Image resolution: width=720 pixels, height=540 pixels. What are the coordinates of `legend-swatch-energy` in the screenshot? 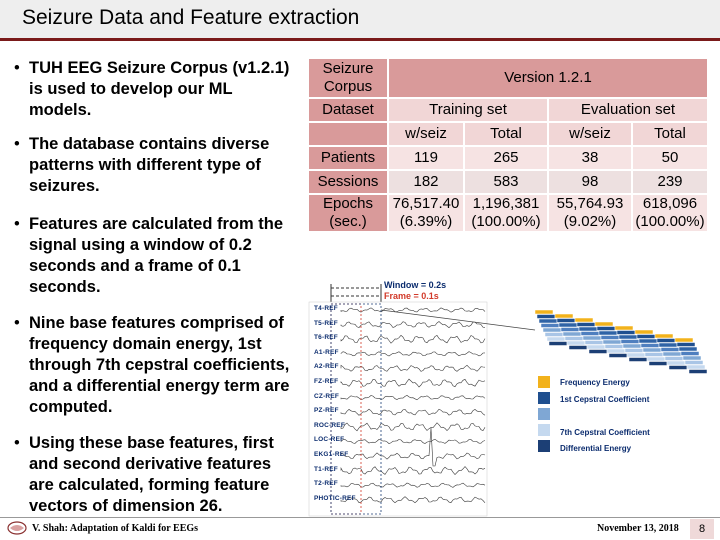 It's located at (544, 382).